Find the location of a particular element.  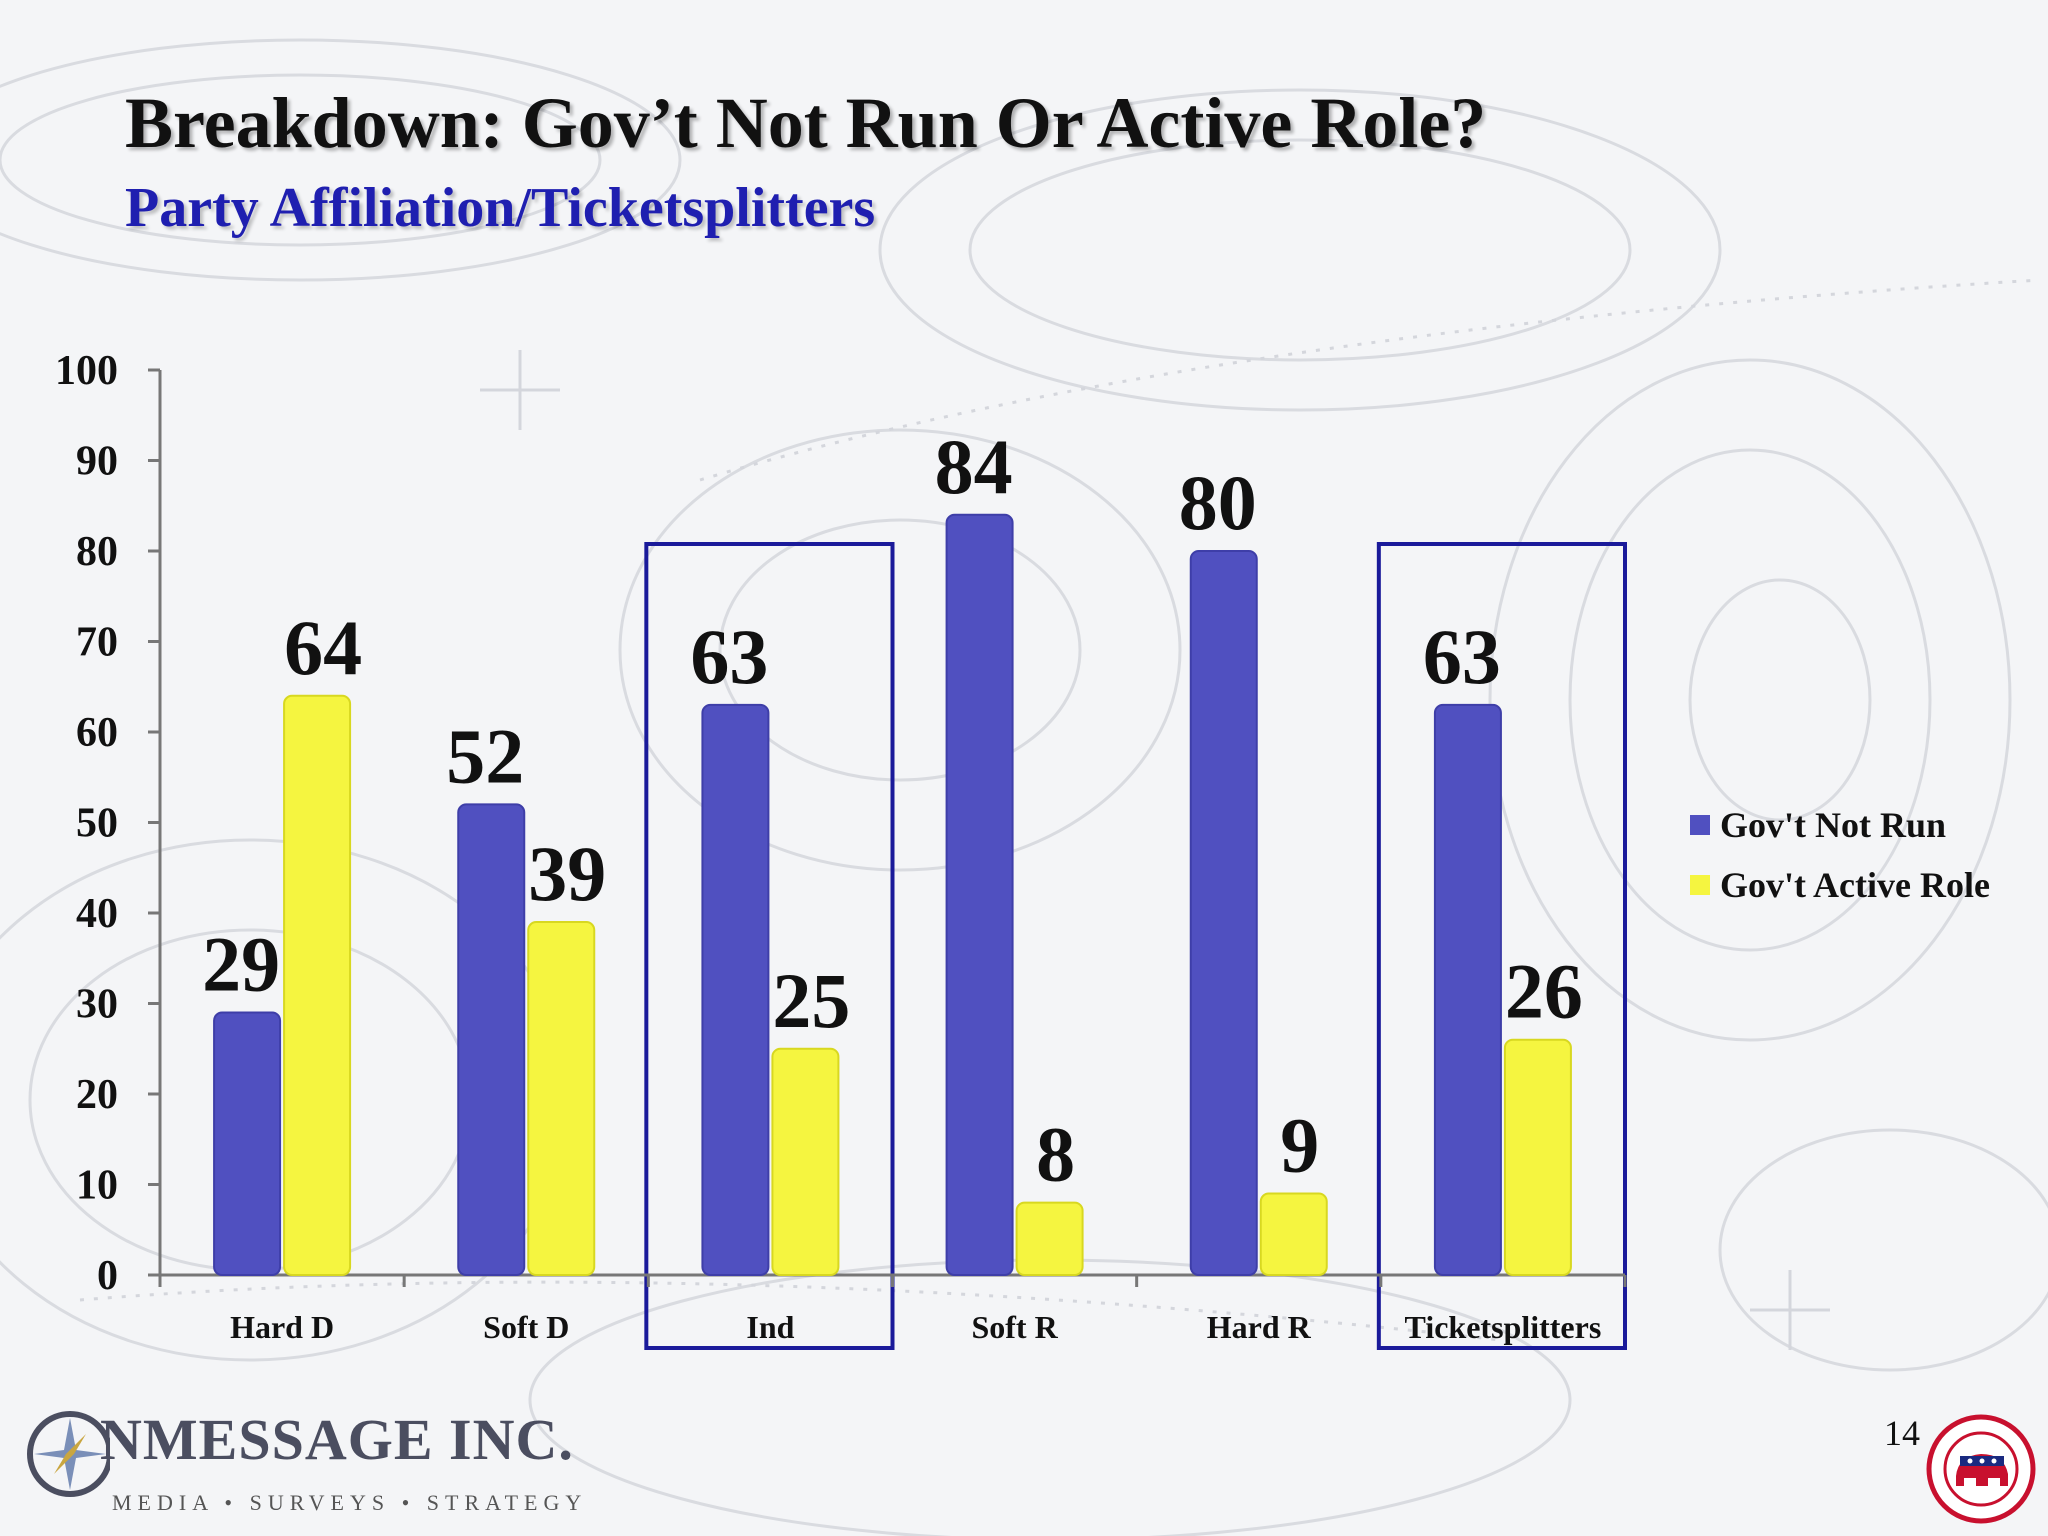

y-tick-label: 50 is located at coordinates (97, 824).